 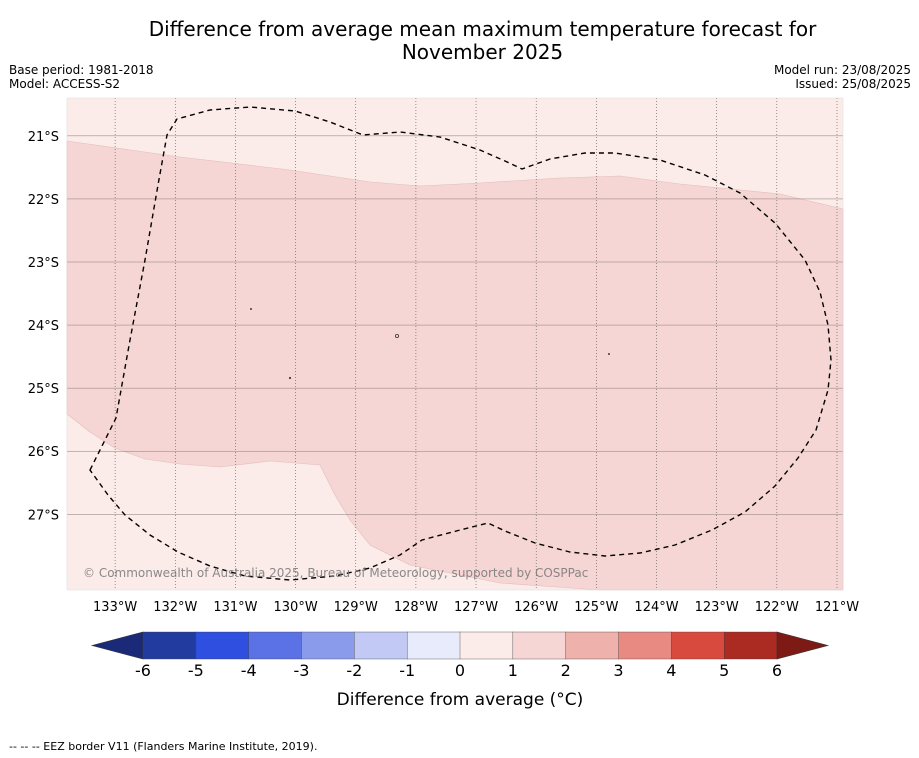 I want to click on colorbar, so click(x=460, y=645).